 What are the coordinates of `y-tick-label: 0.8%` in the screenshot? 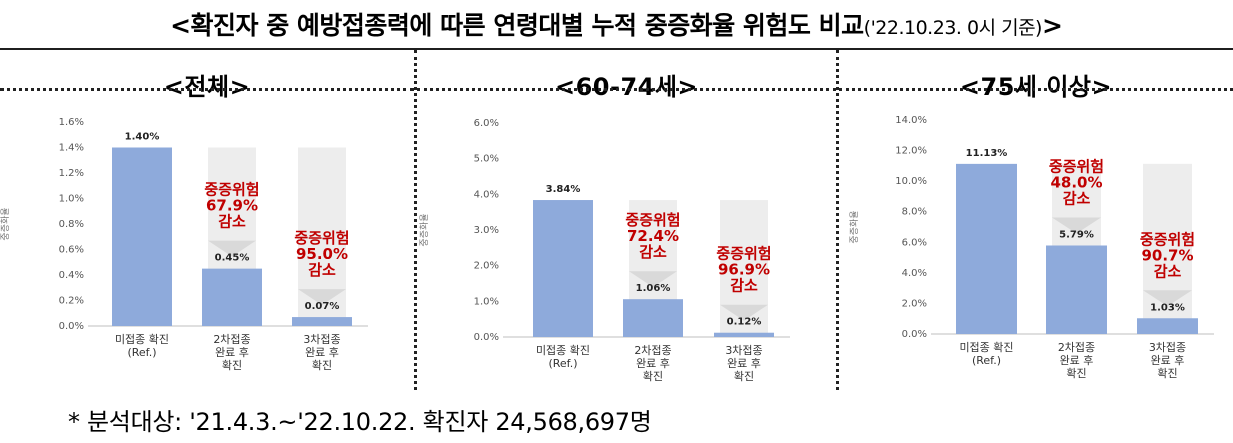 It's located at (71, 224).